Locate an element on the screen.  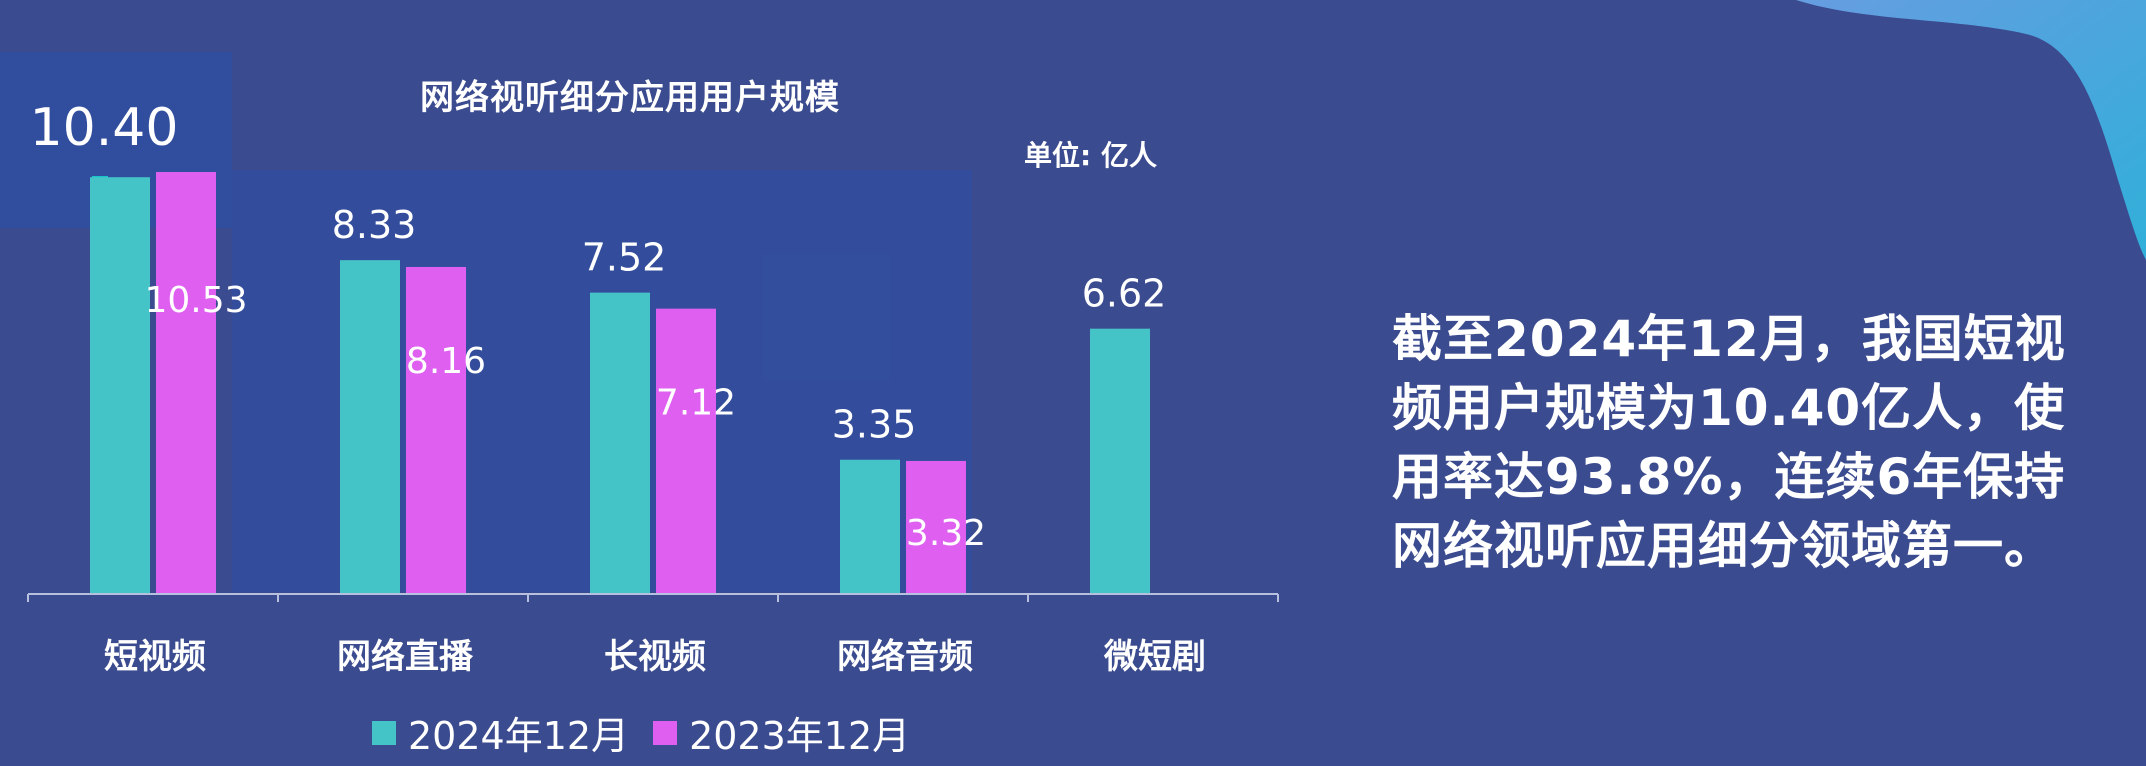
x-tick-label-0: 短视频 is located at coordinates (155, 657).